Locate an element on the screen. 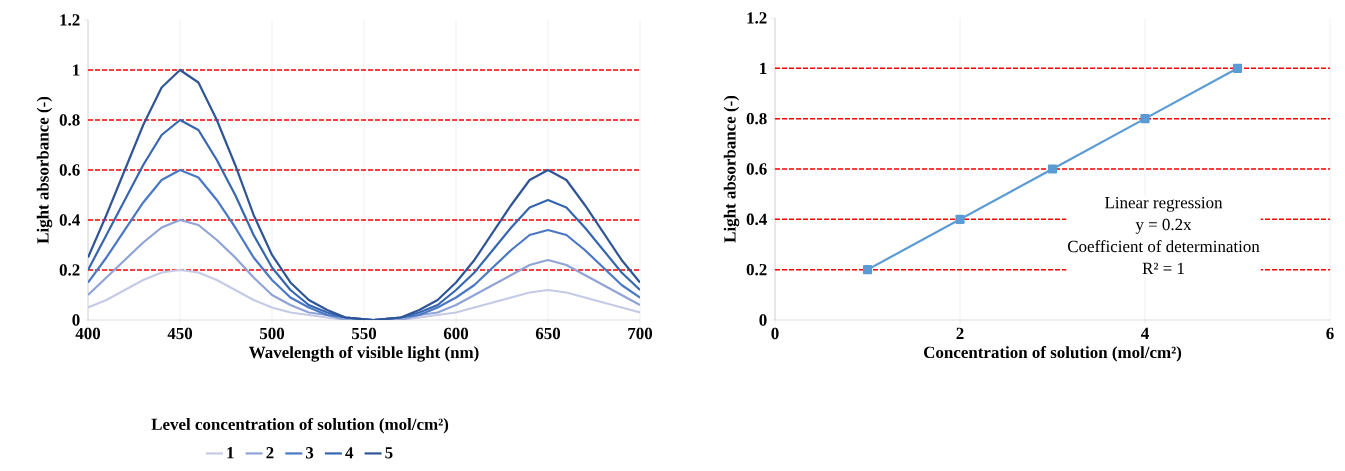  annotation: y = 0.2x is located at coordinates (1163, 226).